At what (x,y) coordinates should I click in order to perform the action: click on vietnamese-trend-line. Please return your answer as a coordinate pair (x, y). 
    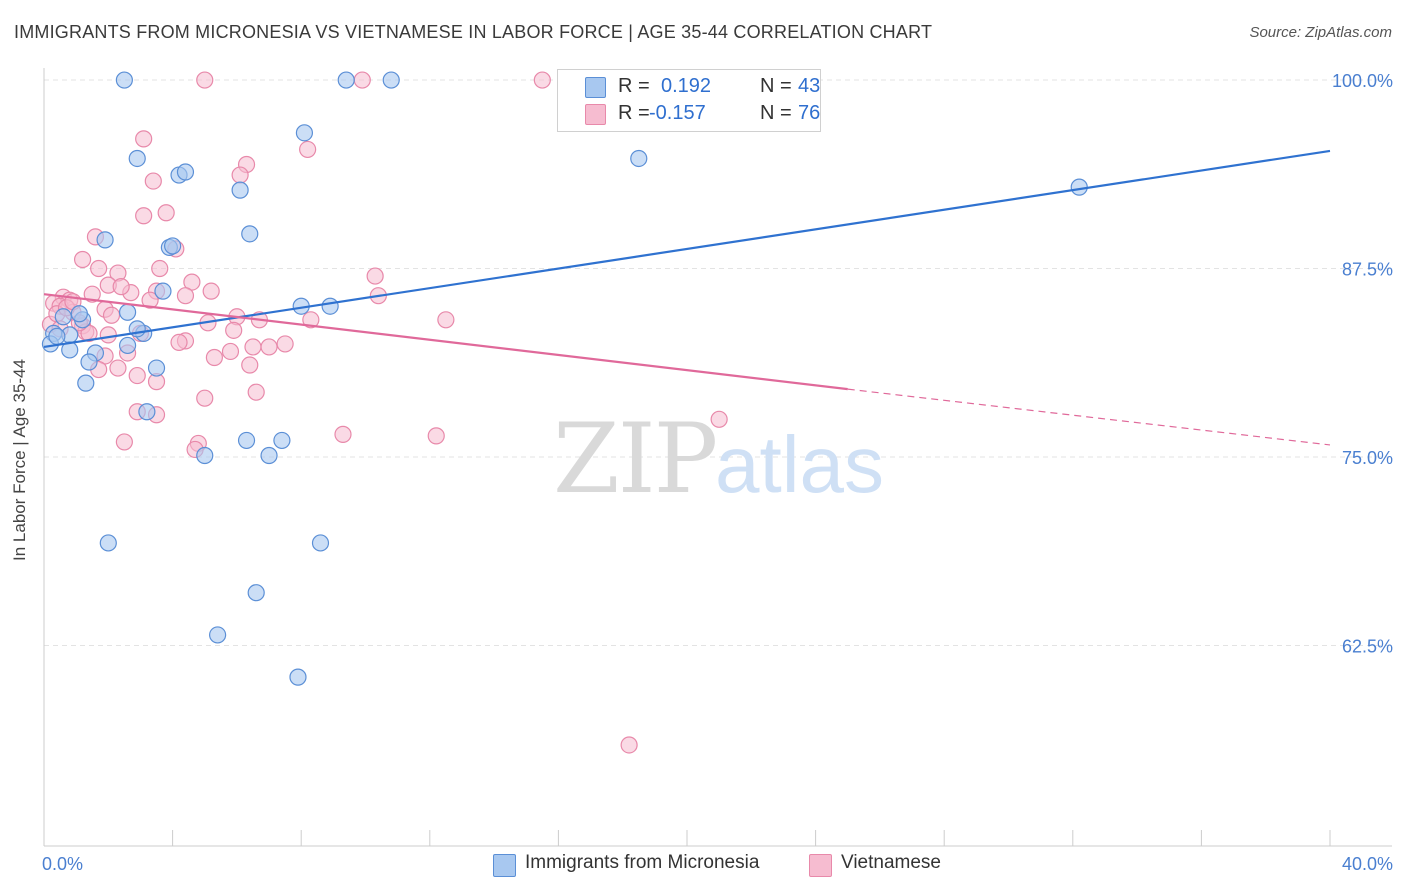
    Looking at the image, I should click on (445, 342).